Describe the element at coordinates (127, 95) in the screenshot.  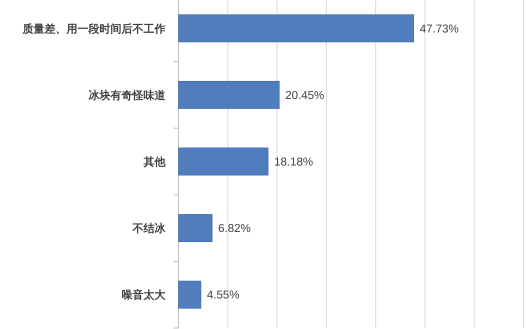
I see `y-tick-label: 冰块有奇怪味道` at that location.